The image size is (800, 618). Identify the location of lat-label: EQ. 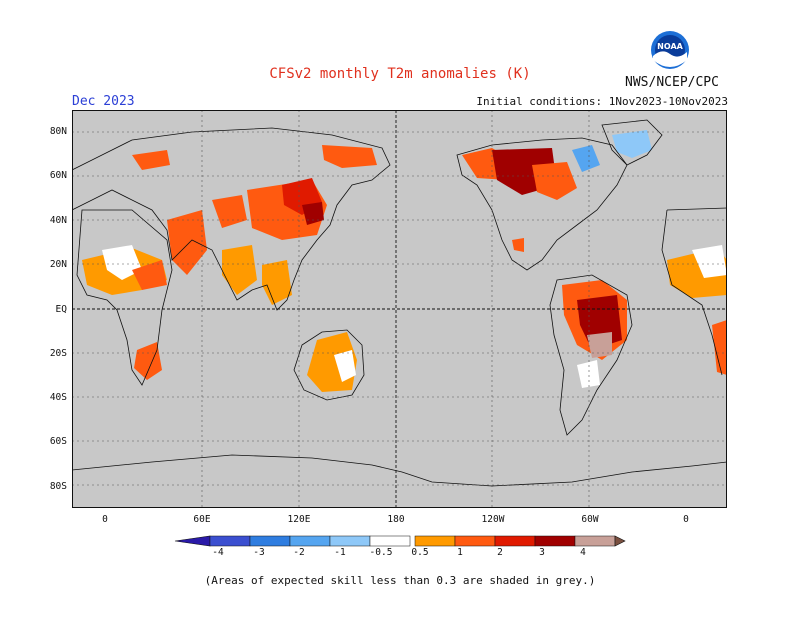
(61, 309).